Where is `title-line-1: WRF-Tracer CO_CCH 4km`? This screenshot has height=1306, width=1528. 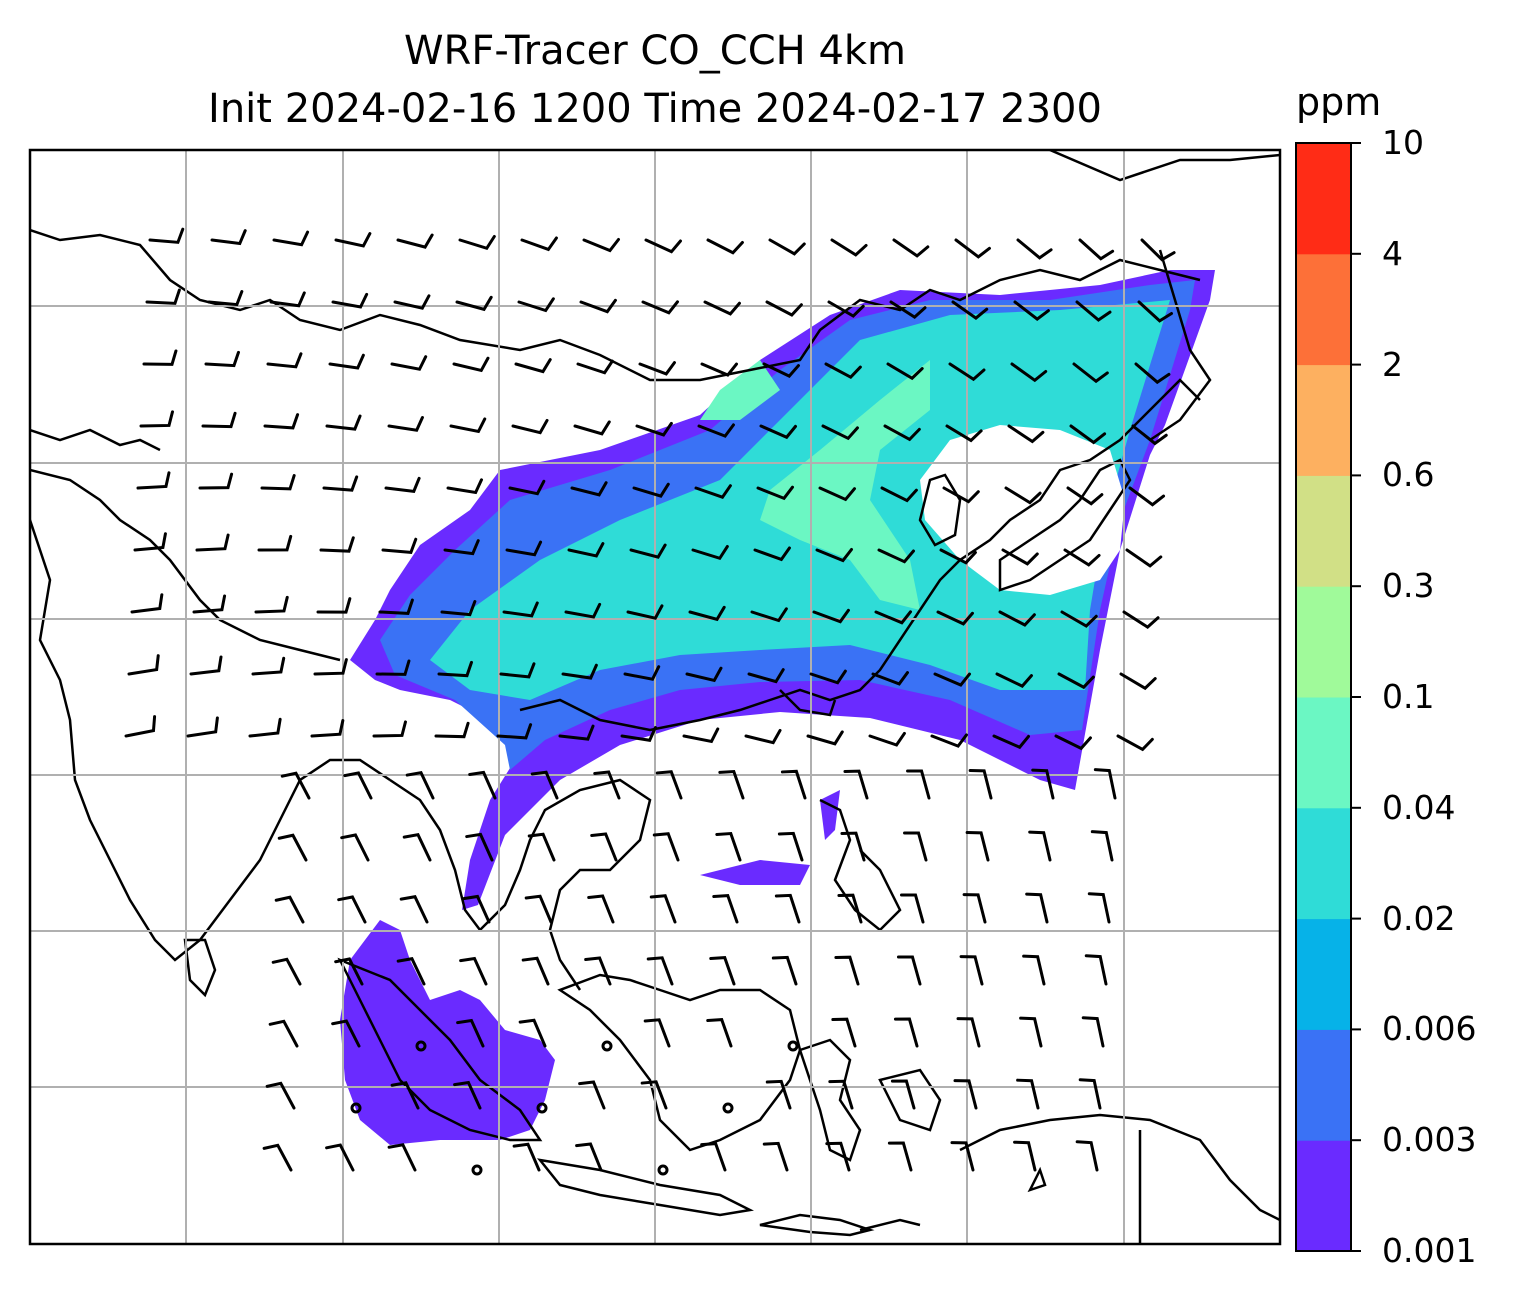
title-line-1: WRF-Tracer CO_CCH 4km is located at coordinates (655, 51).